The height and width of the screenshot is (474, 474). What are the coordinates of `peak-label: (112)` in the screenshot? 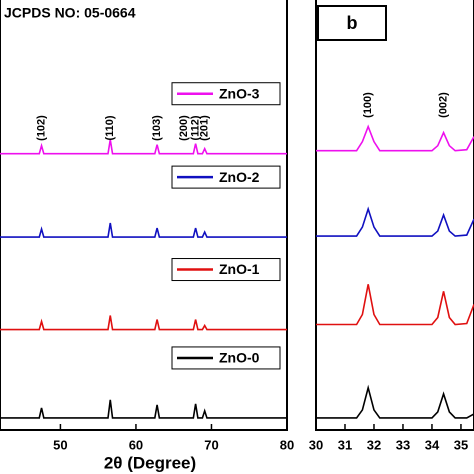 It's located at (196, 127).